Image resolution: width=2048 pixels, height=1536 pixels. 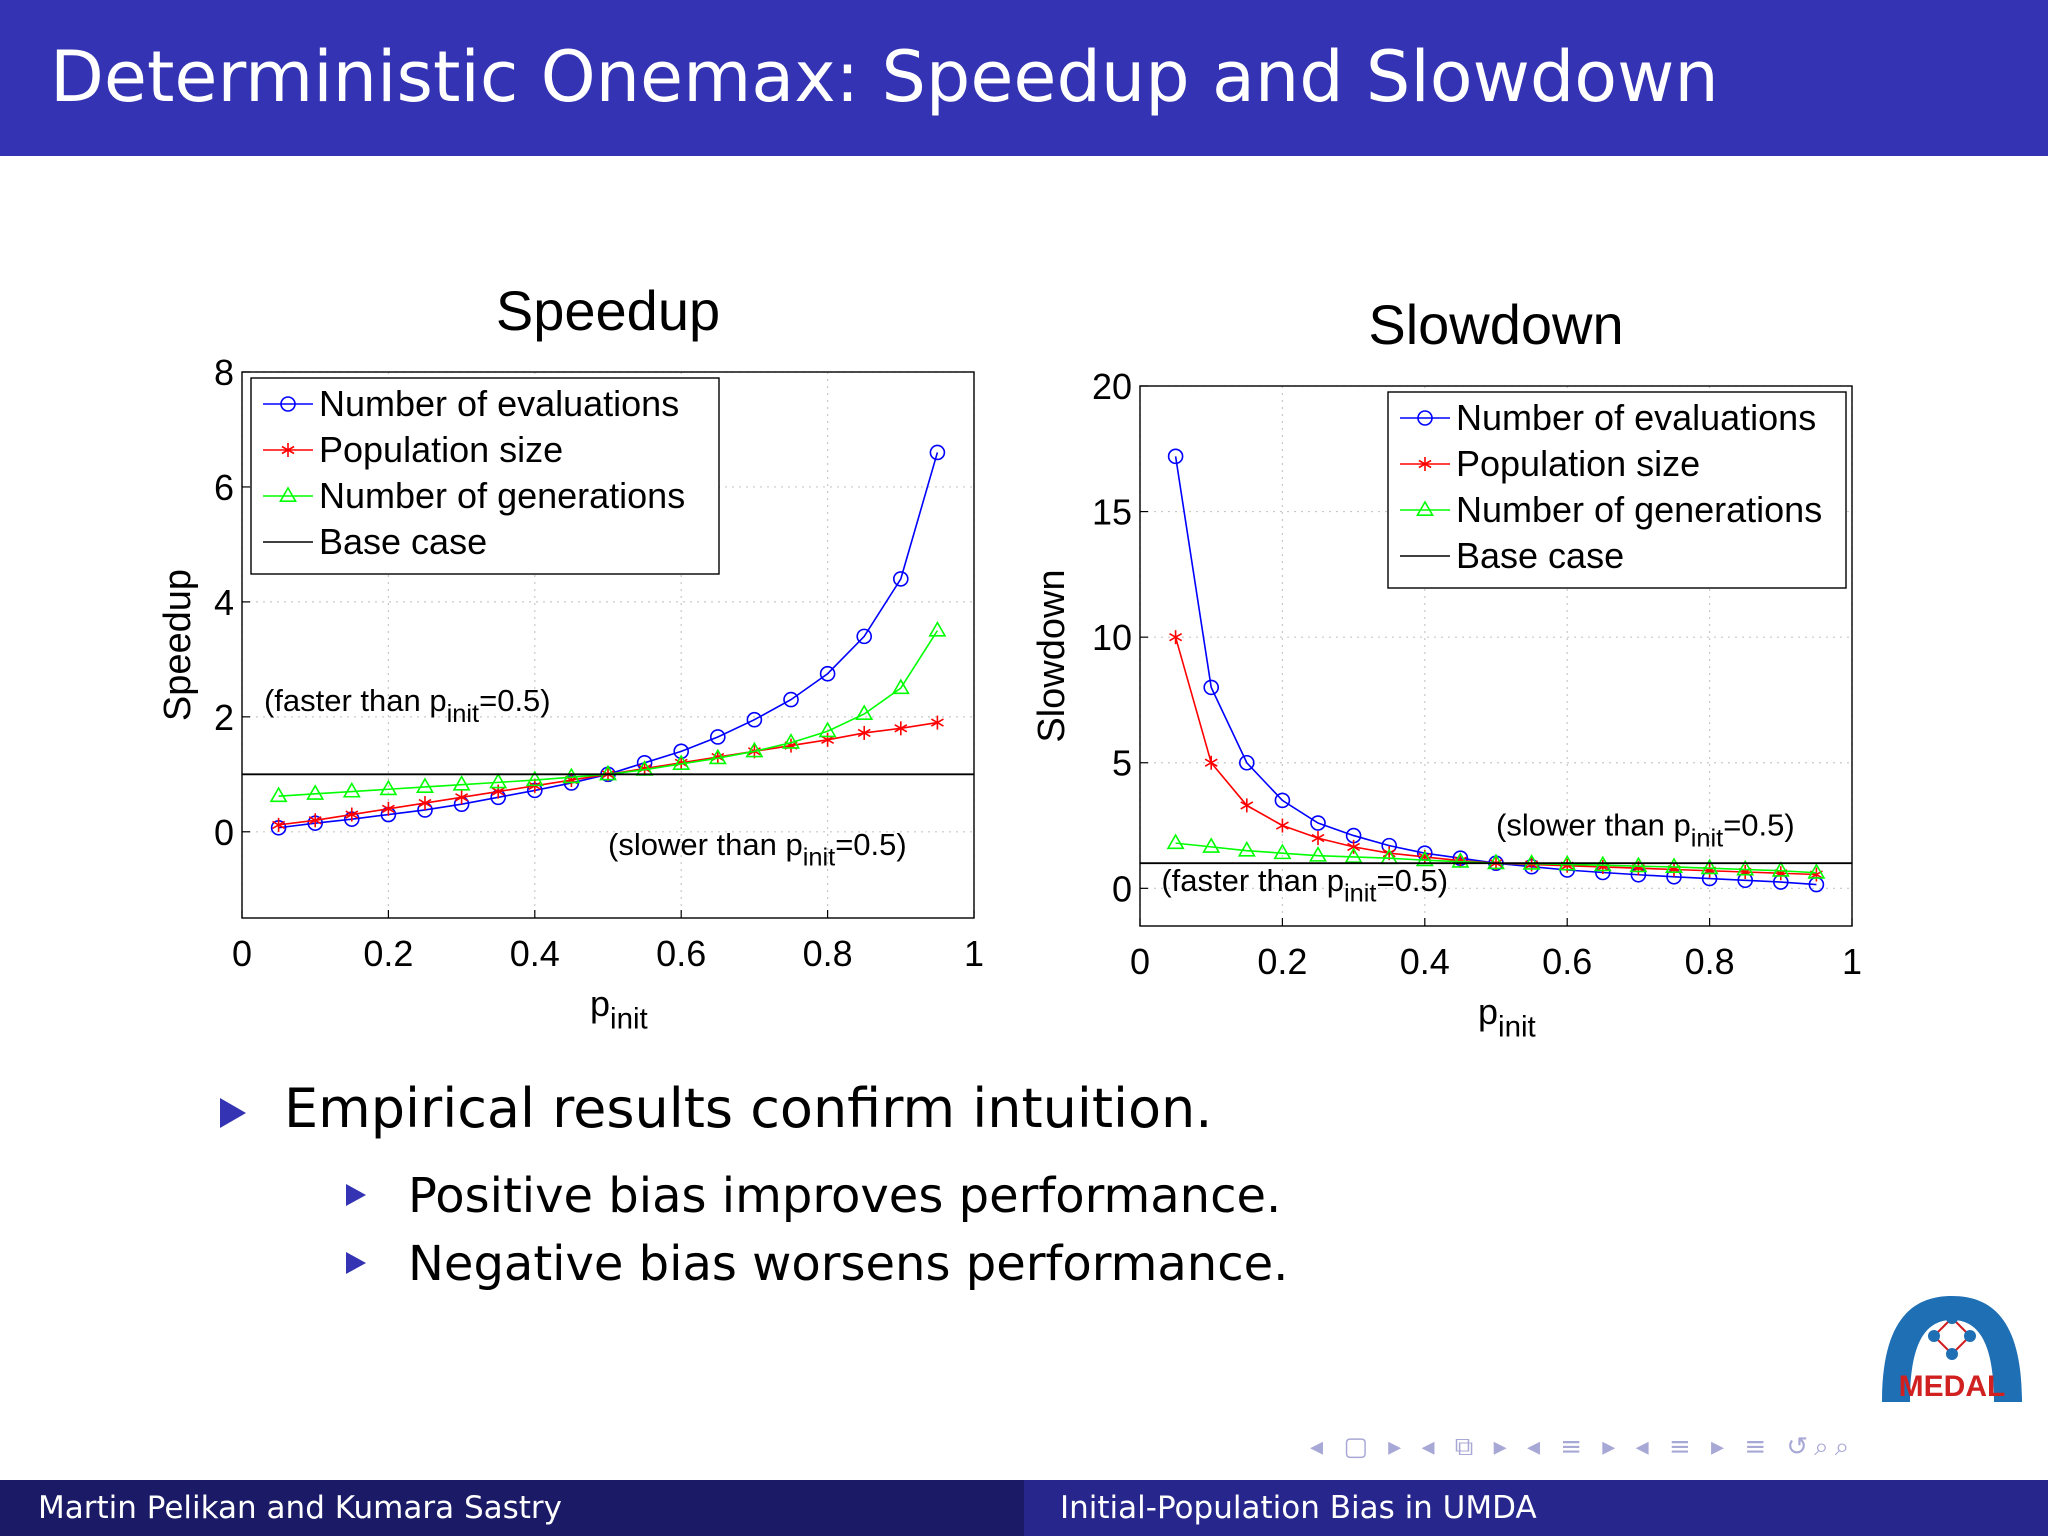 What do you see at coordinates (1683, 1447) in the screenshot?
I see `nav-document-icons: ◂ ≡ ▸` at bounding box center [1683, 1447].